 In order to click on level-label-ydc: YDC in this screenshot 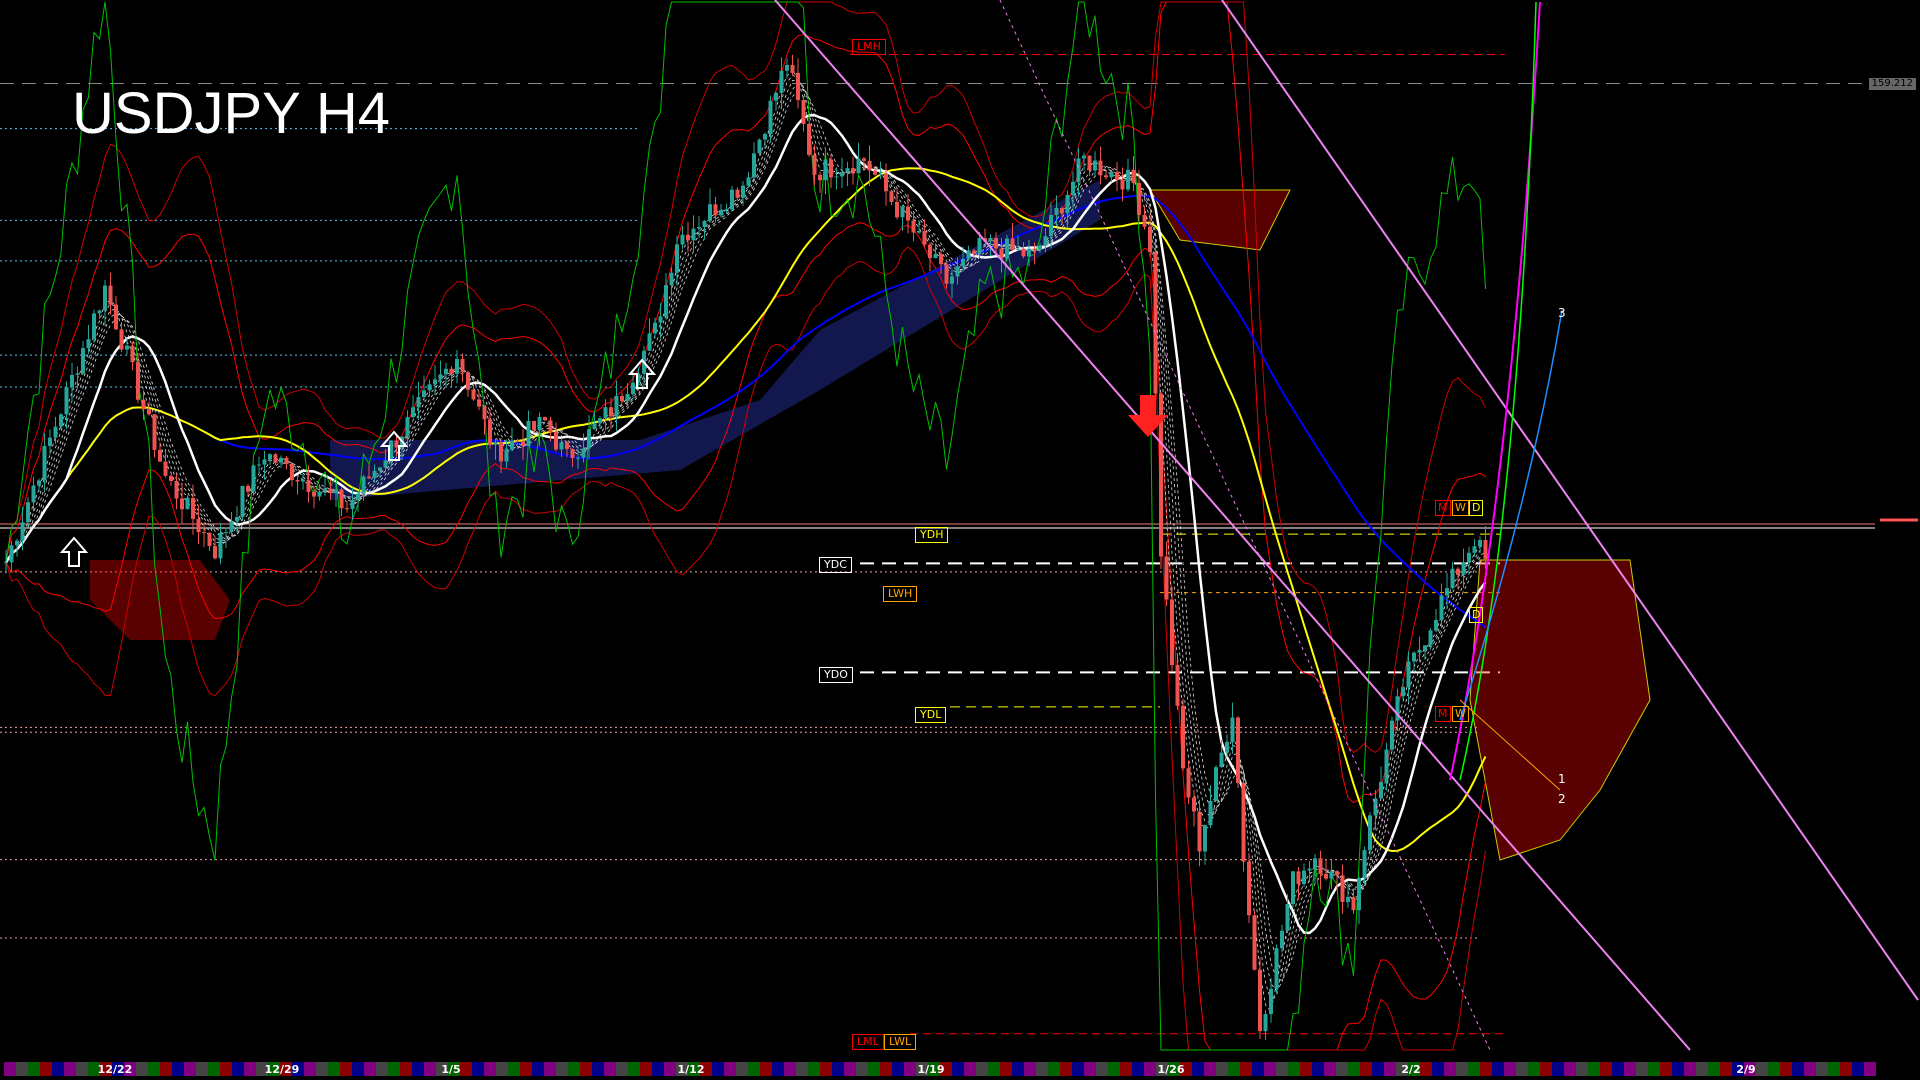, I will do `click(835, 565)`.